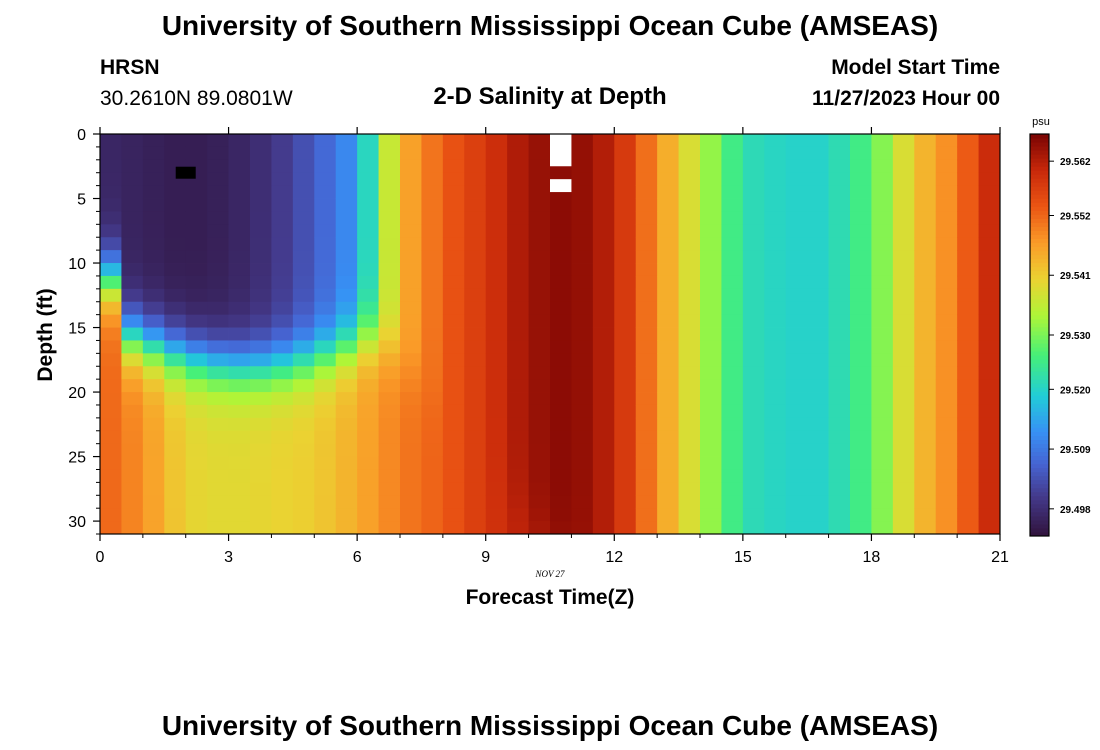 The height and width of the screenshot is (750, 1100). Describe the element at coordinates (357, 557) in the screenshot. I see `x-tick-label: 6` at that location.